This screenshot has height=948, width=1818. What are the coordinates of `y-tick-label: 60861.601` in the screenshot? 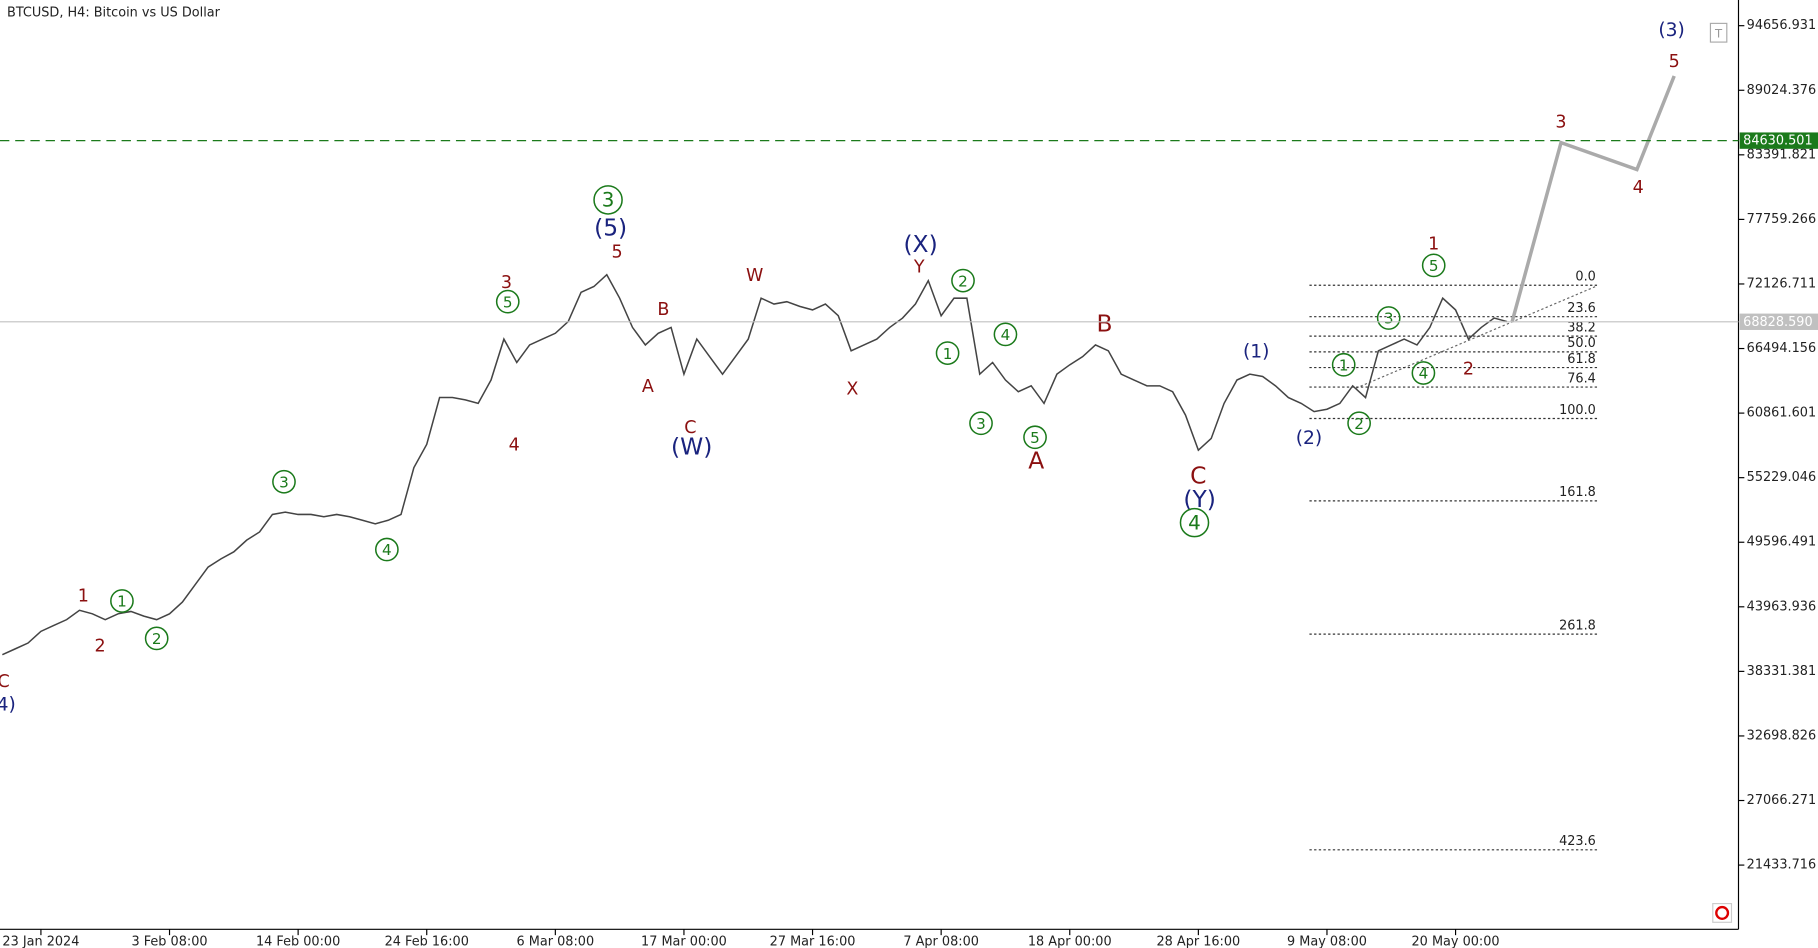 It's located at (1781, 413).